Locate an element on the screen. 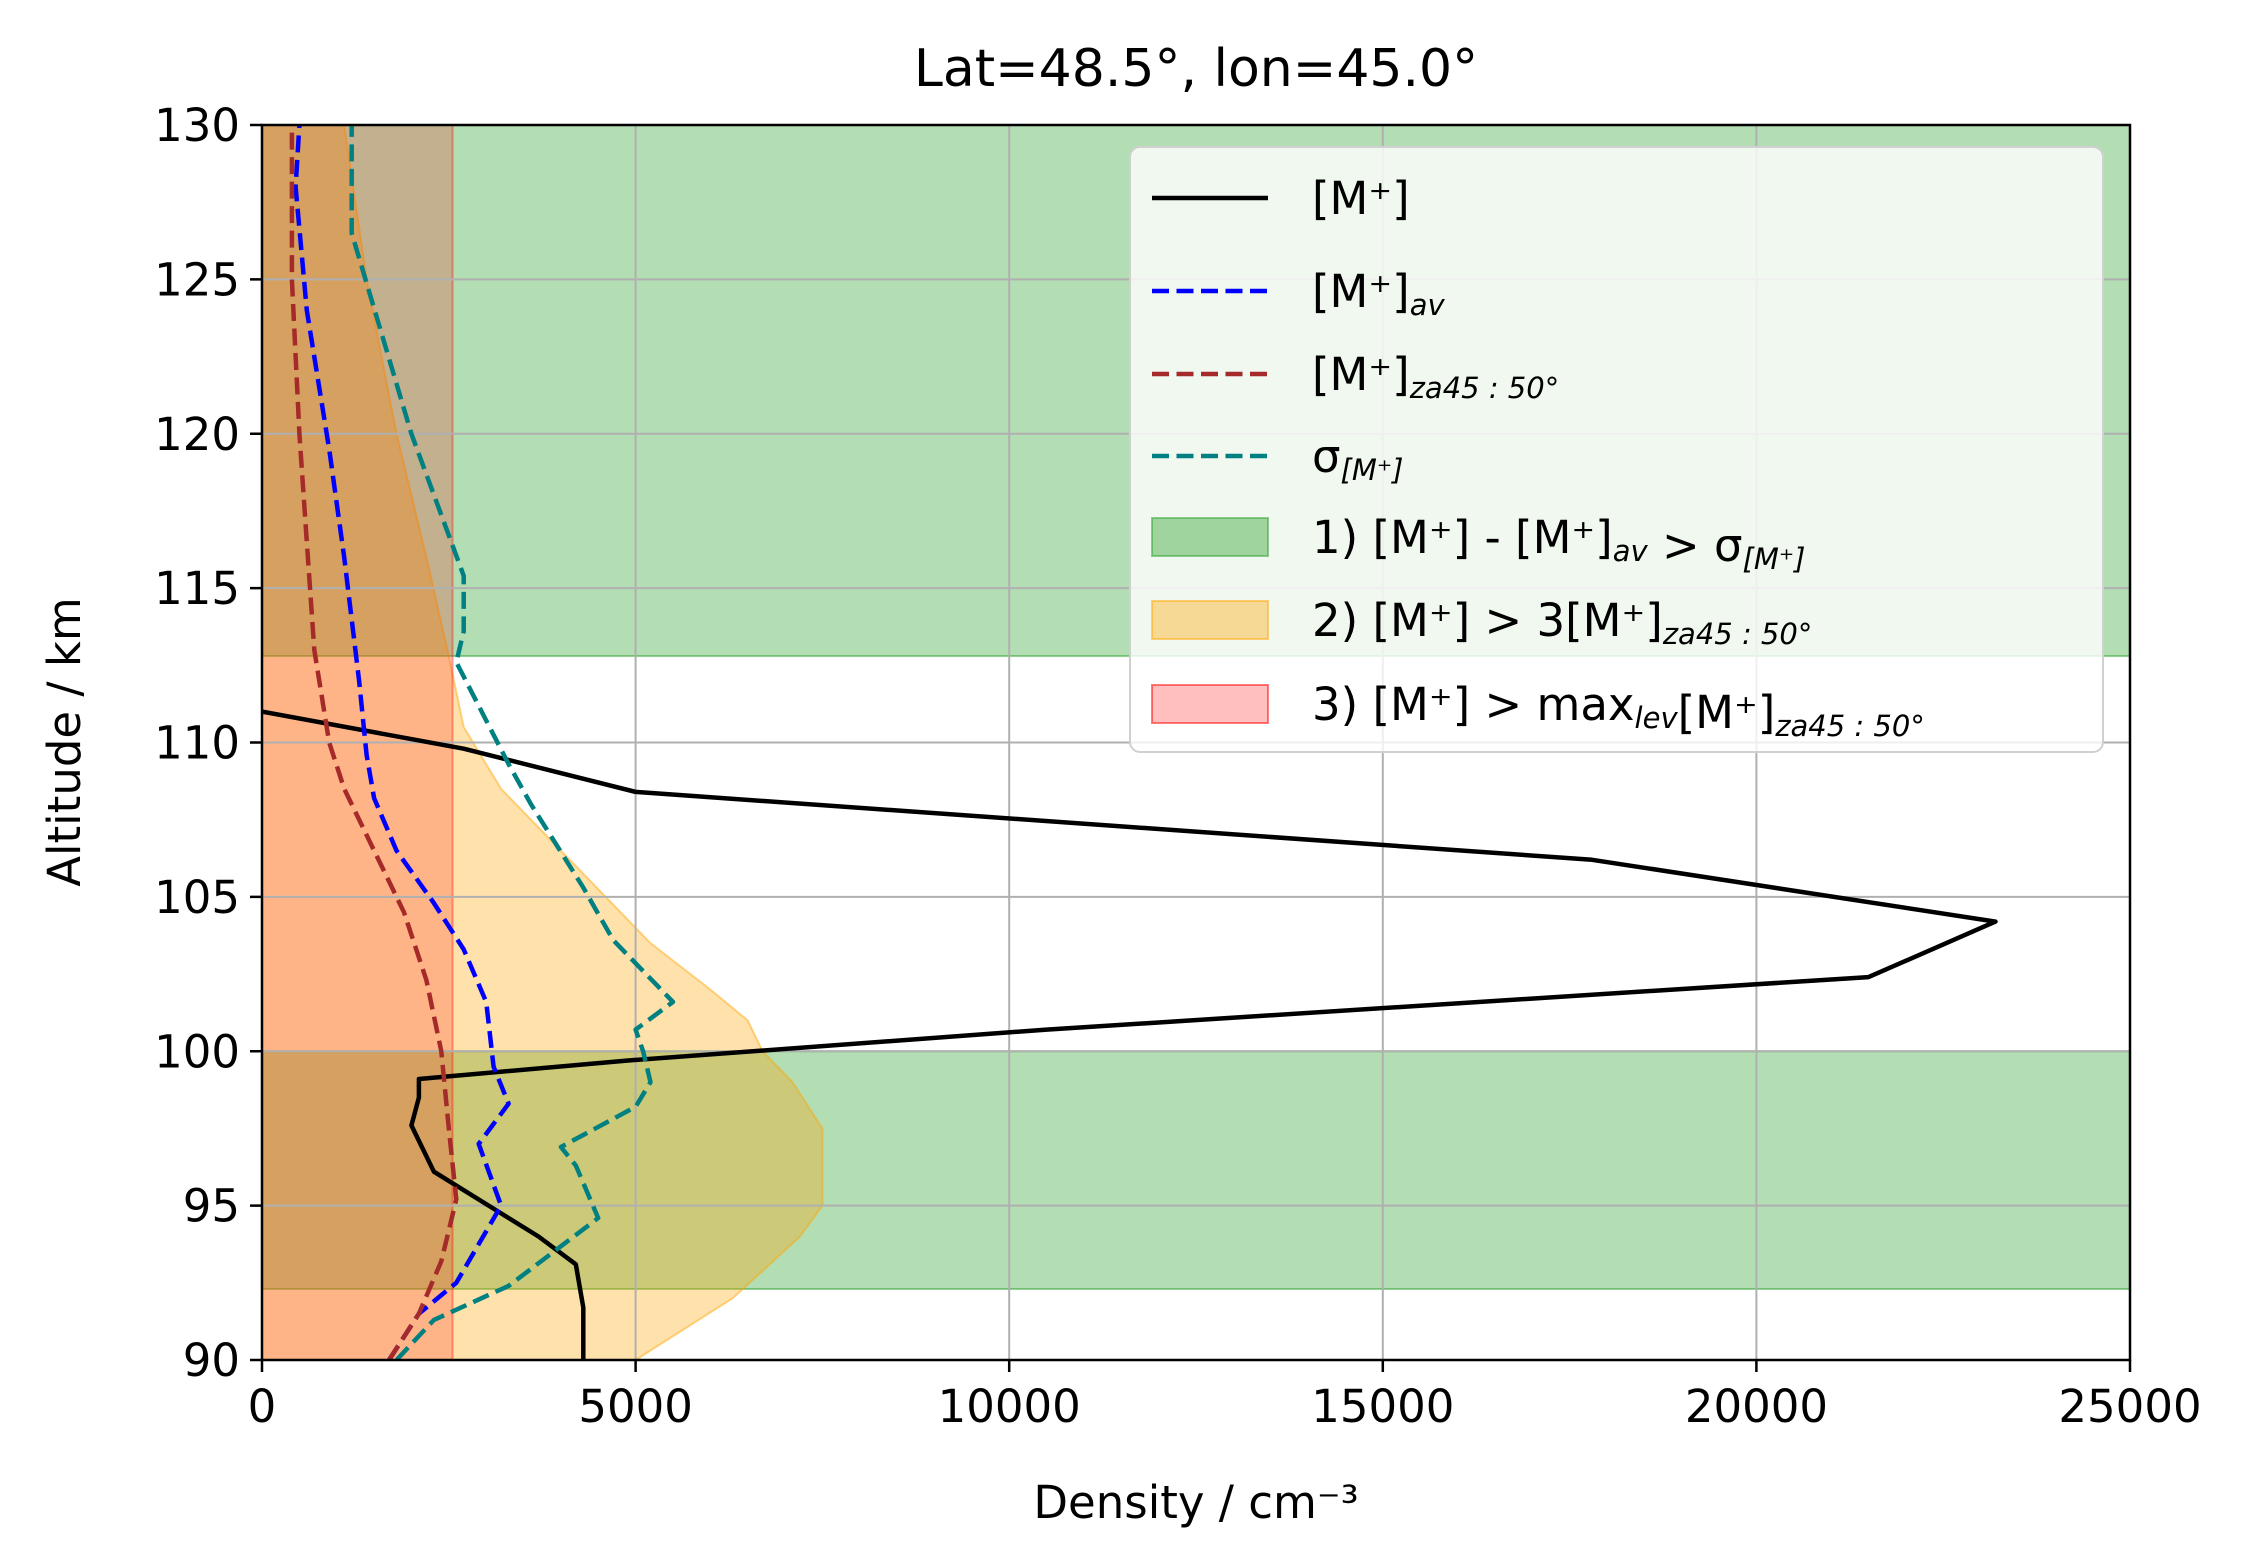 The height and width of the screenshot is (1564, 2249). y-tick-label-105: 105 is located at coordinates (197, 897).